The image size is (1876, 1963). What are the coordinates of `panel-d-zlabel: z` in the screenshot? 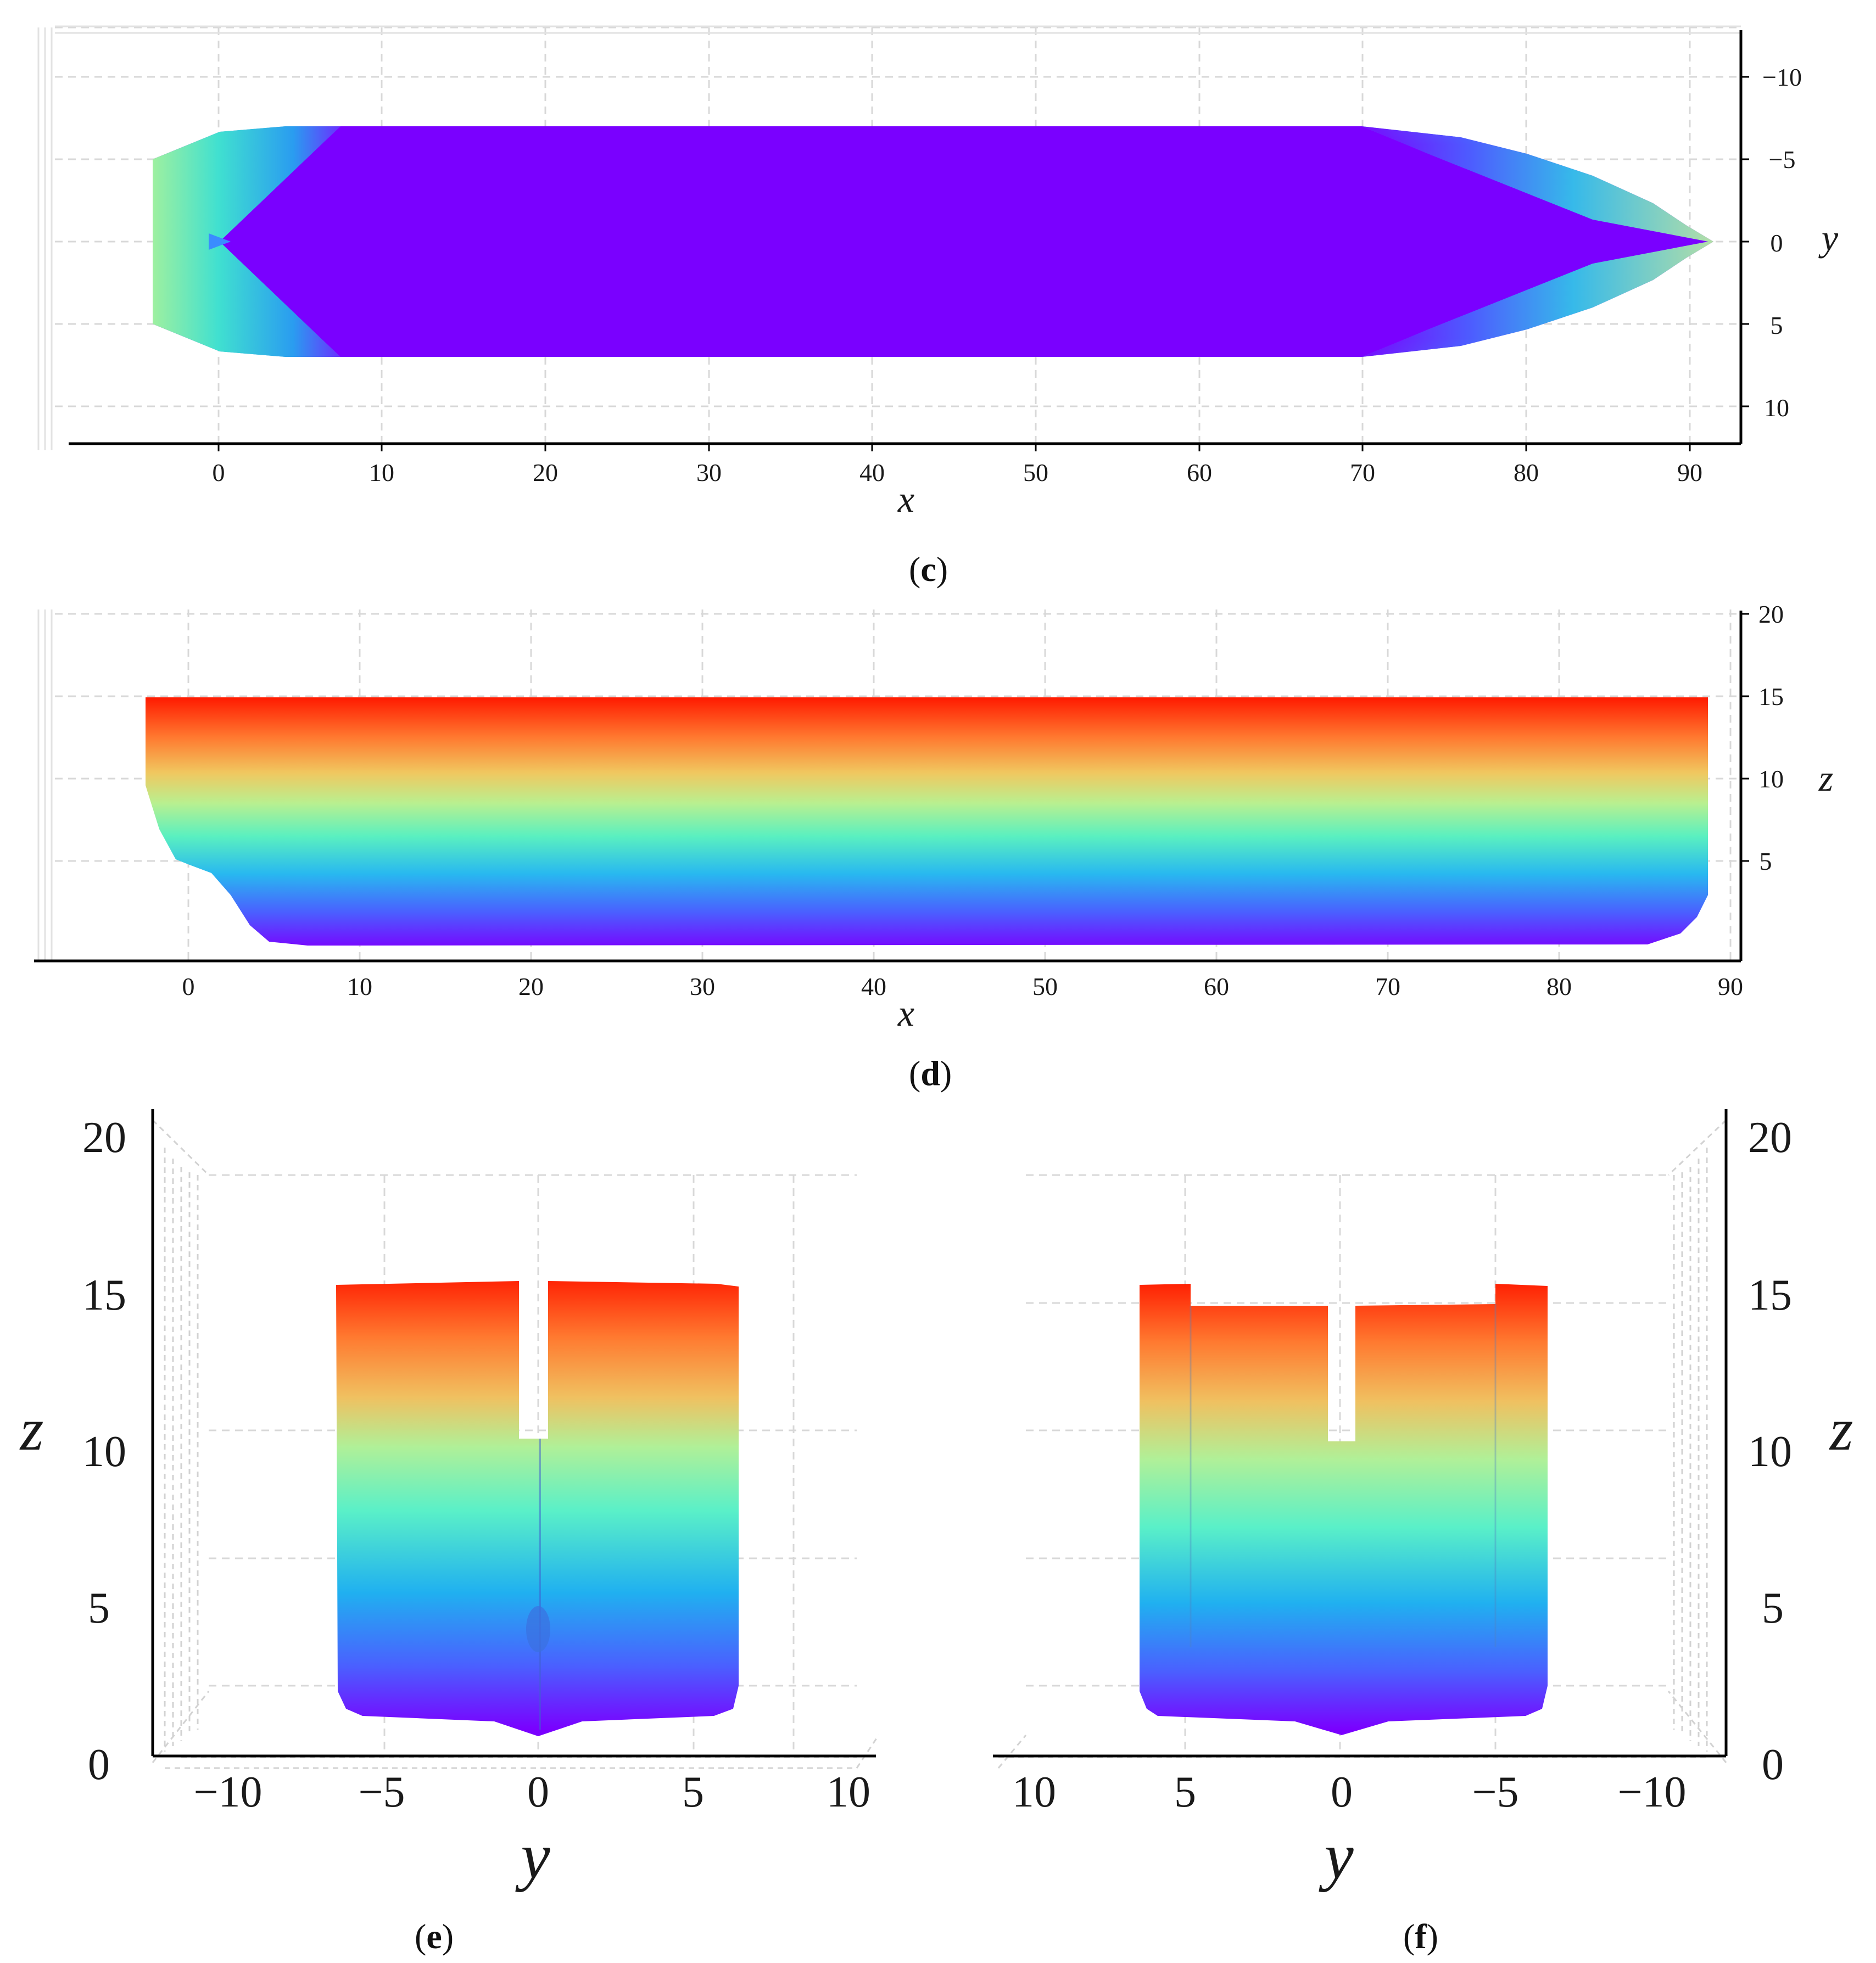 It's located at (1825, 778).